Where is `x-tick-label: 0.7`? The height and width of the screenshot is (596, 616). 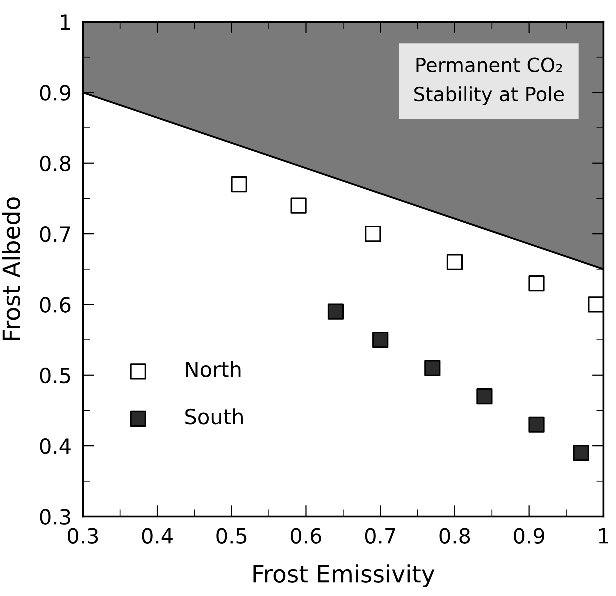
x-tick-label: 0.7 is located at coordinates (380, 536).